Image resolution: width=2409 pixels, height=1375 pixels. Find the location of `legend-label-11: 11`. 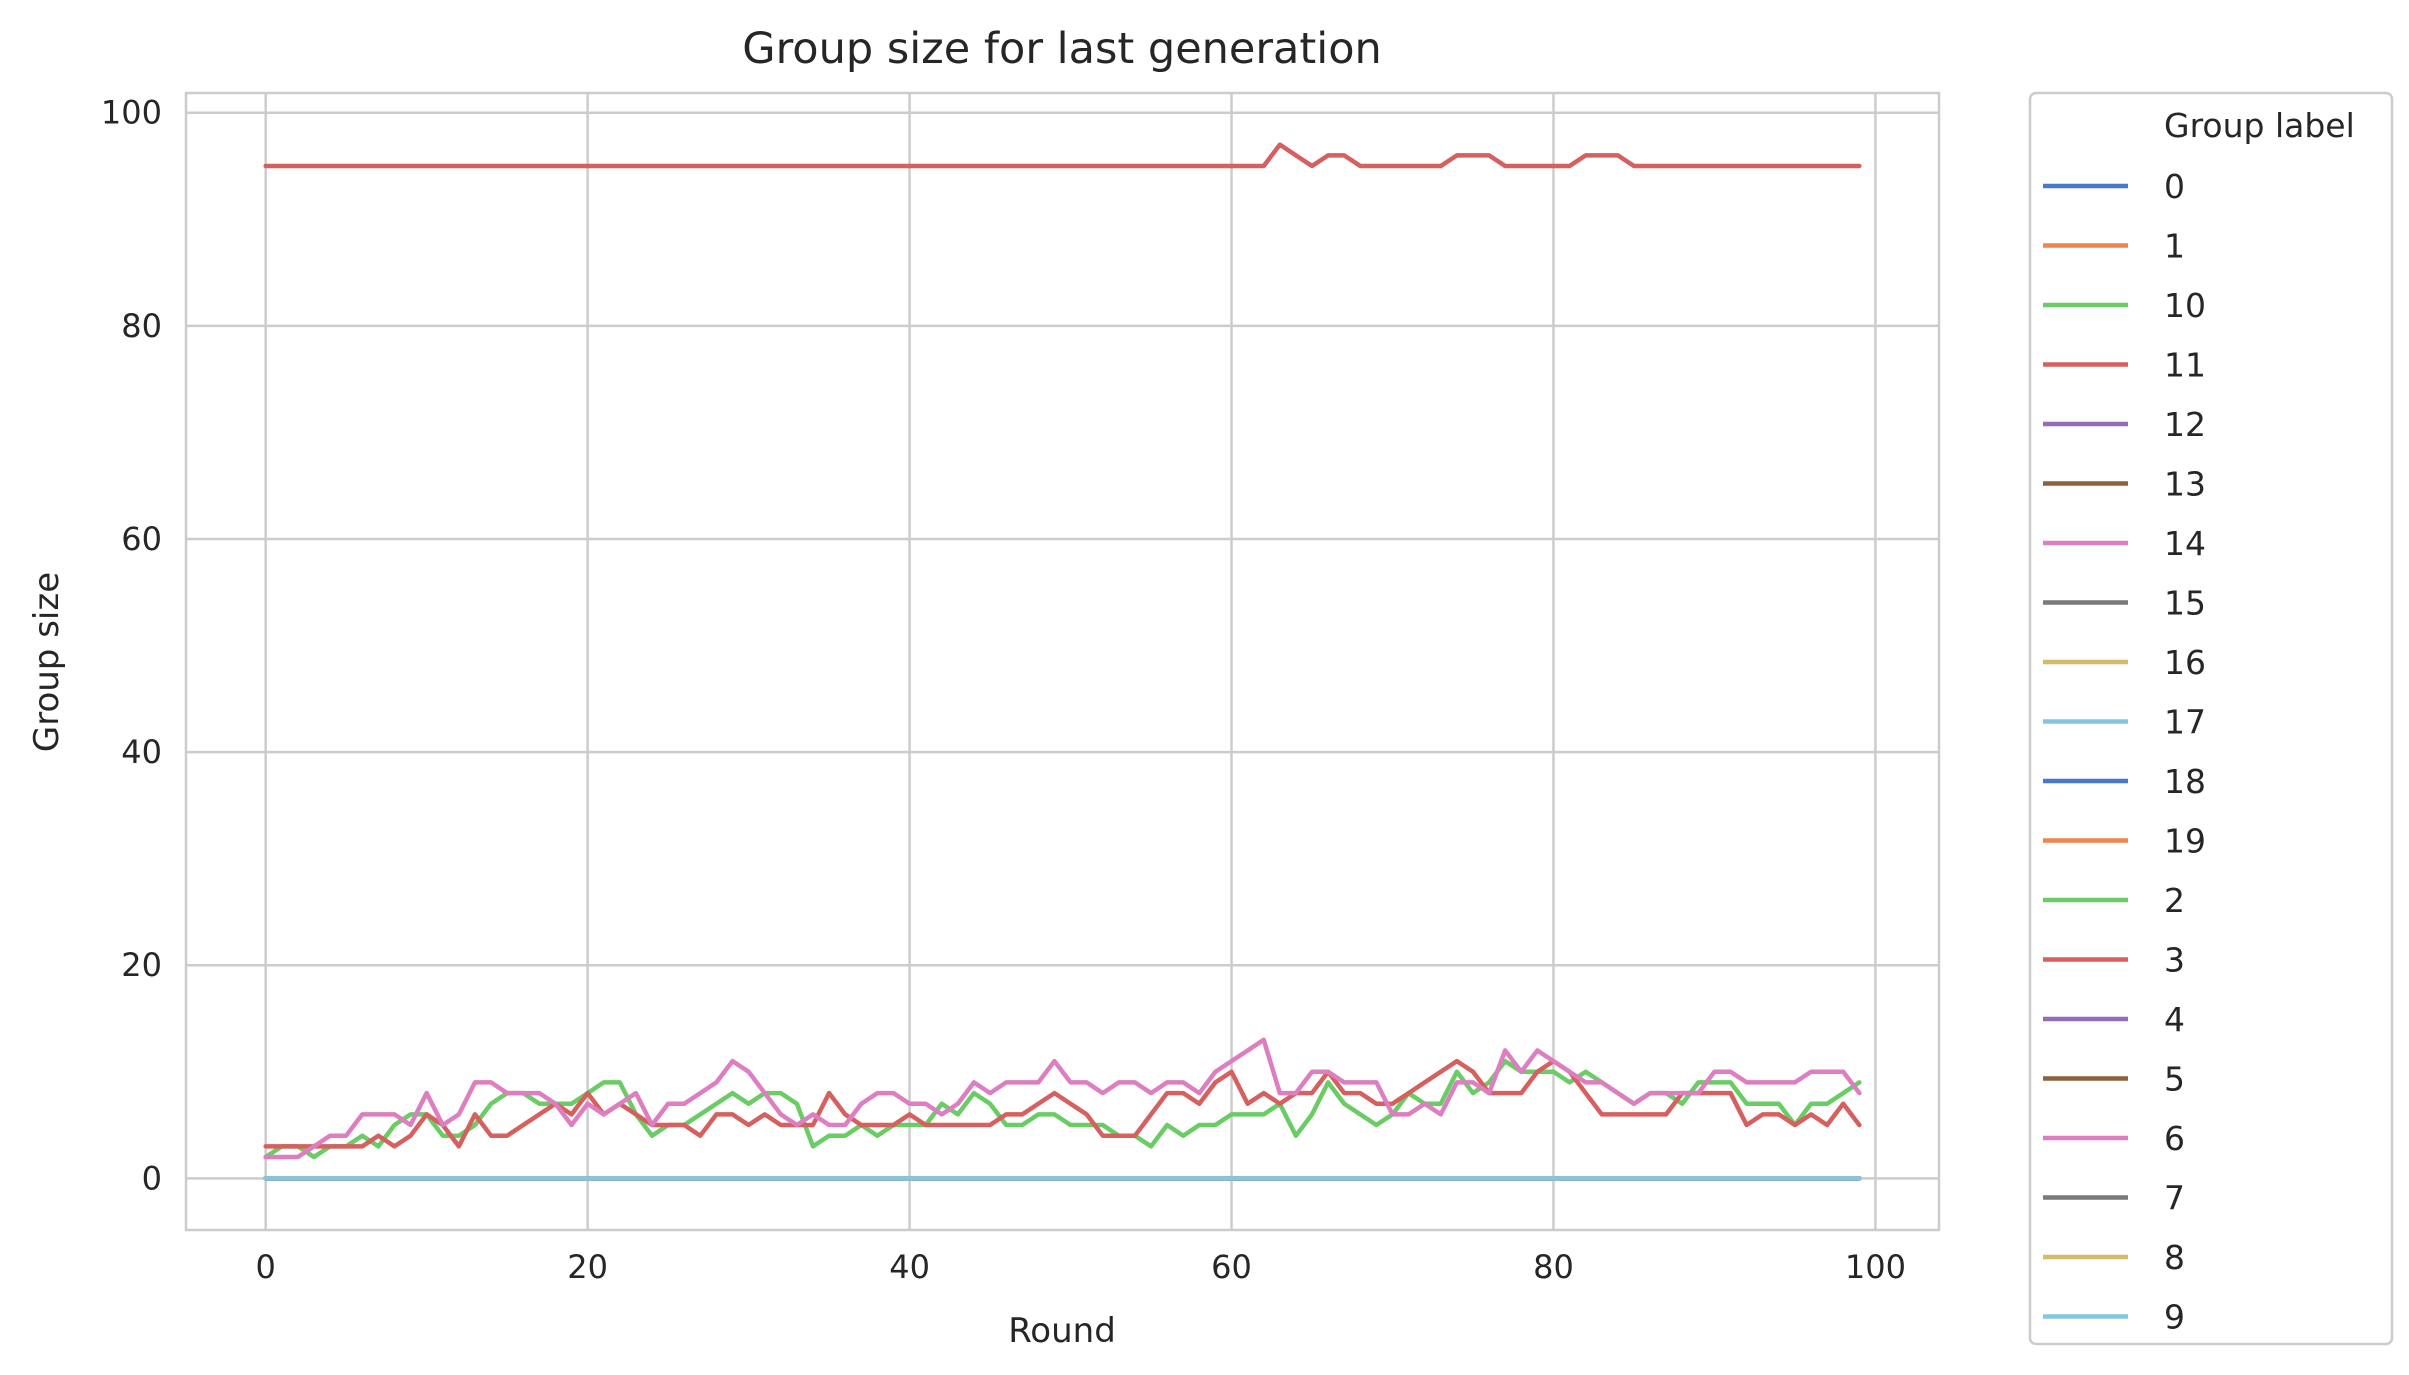

legend-label-11: 11 is located at coordinates (2185, 365).